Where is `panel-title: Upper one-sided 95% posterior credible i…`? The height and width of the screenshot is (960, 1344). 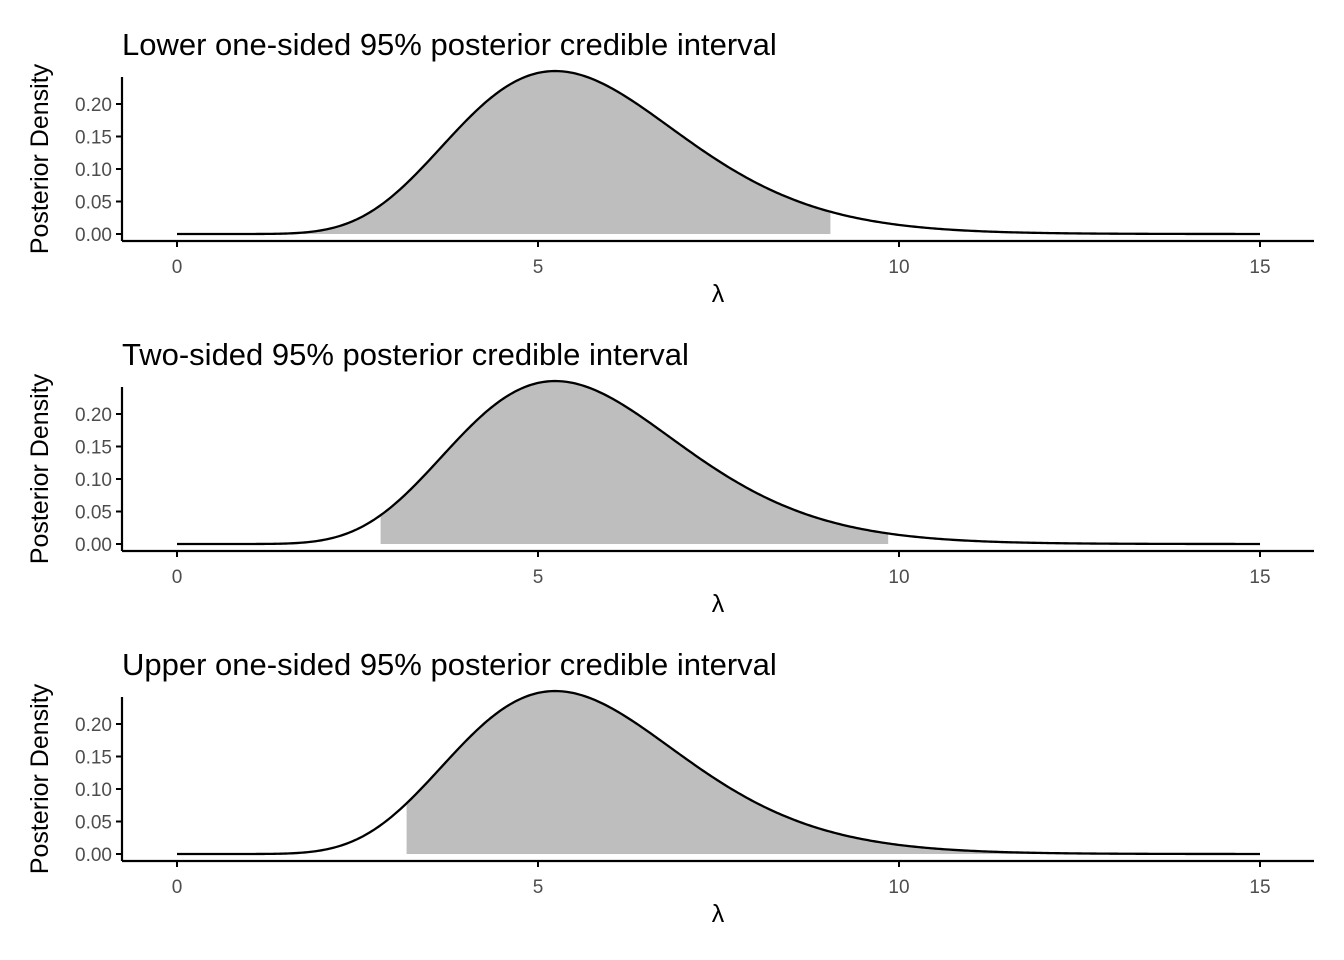 panel-title: Upper one-sided 95% posterior credible i… is located at coordinates (449, 664).